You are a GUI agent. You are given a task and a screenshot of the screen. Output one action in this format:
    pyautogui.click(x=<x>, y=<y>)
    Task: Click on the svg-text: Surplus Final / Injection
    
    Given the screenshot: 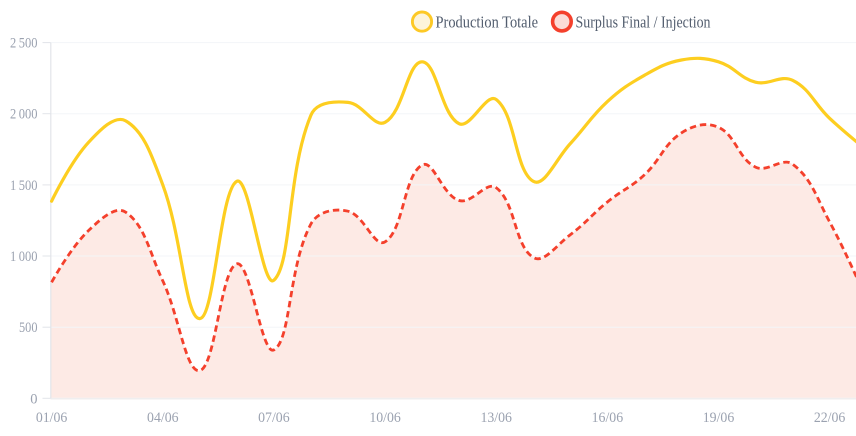 What is the action you would take?
    pyautogui.click(x=643, y=22)
    